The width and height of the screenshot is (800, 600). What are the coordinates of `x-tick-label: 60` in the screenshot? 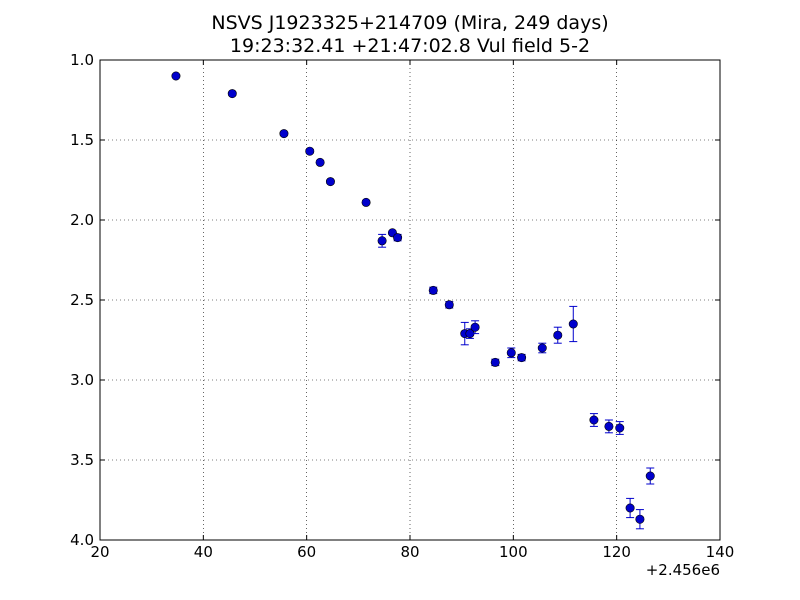 It's located at (306, 552).